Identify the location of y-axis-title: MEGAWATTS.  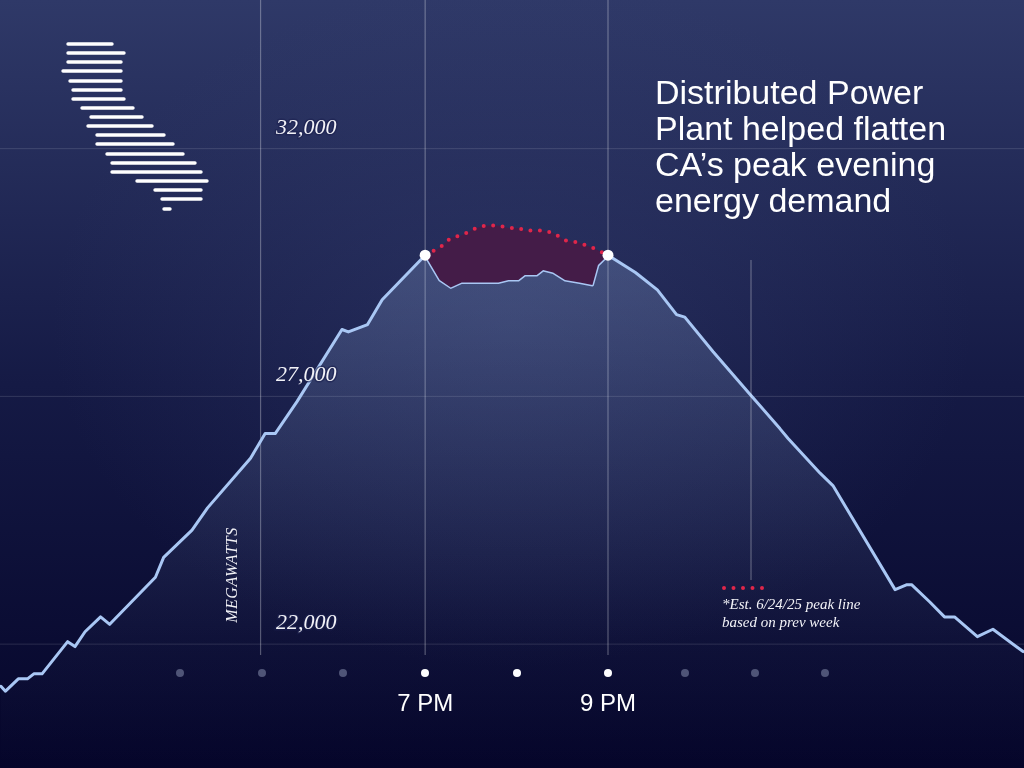
(231, 575).